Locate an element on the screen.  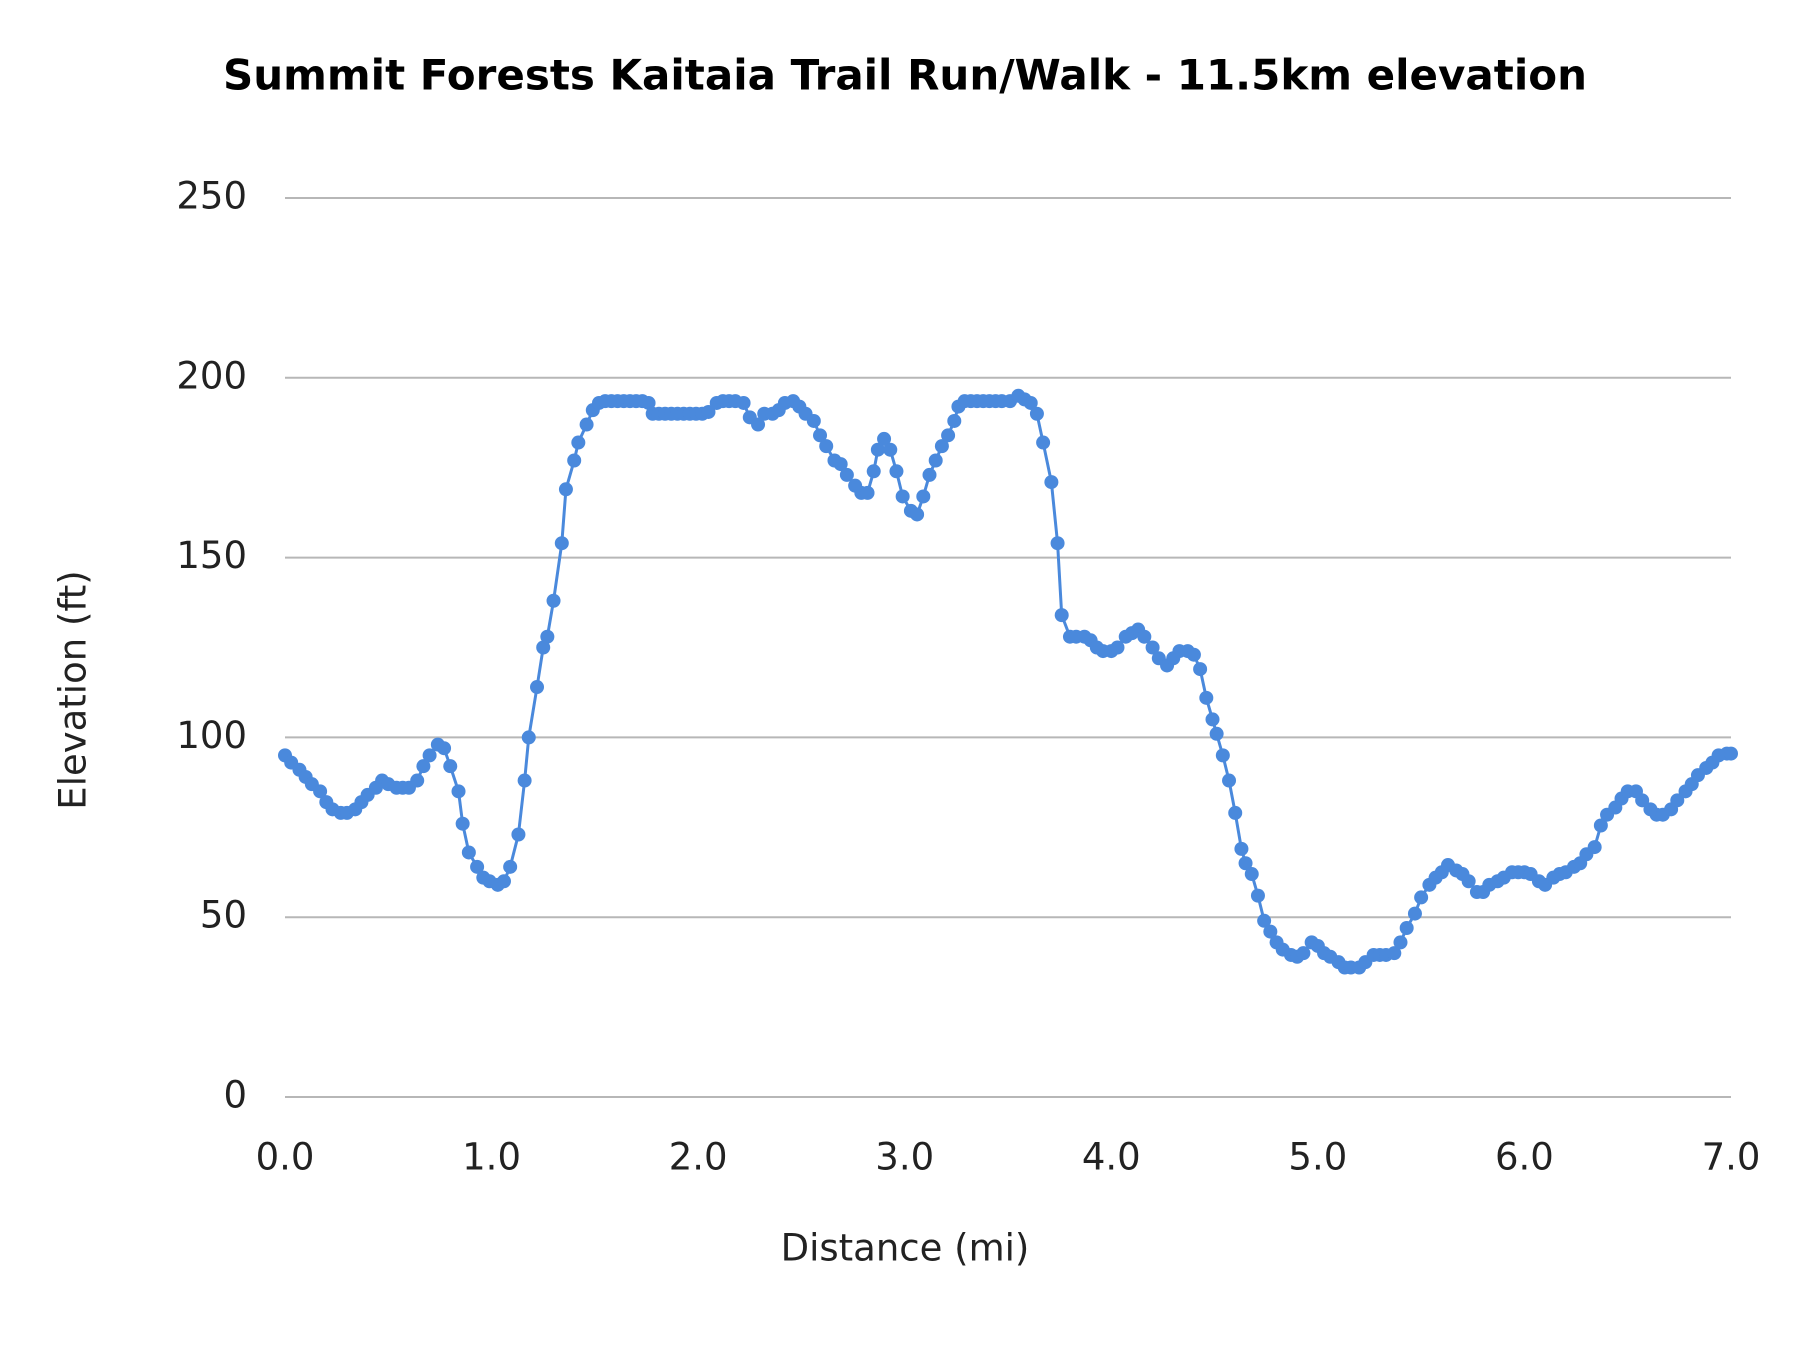
x-tick-label: 6.0 is located at coordinates (1524, 1157).